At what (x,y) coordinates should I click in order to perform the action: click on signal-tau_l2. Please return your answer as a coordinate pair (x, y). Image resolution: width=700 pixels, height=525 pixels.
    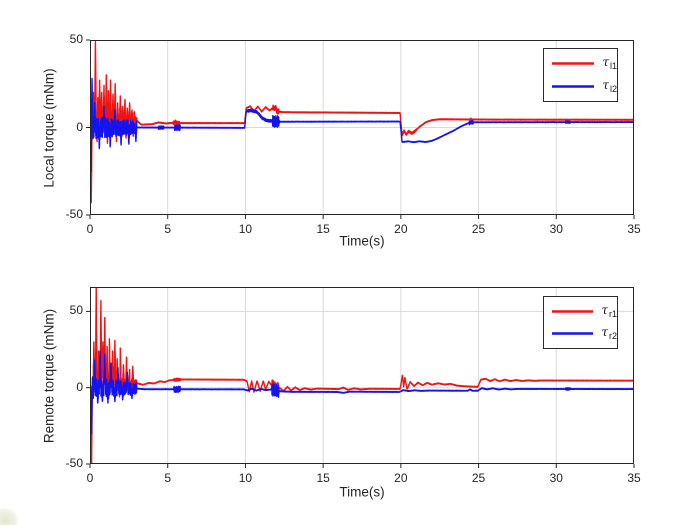
    Looking at the image, I should click on (362, 124).